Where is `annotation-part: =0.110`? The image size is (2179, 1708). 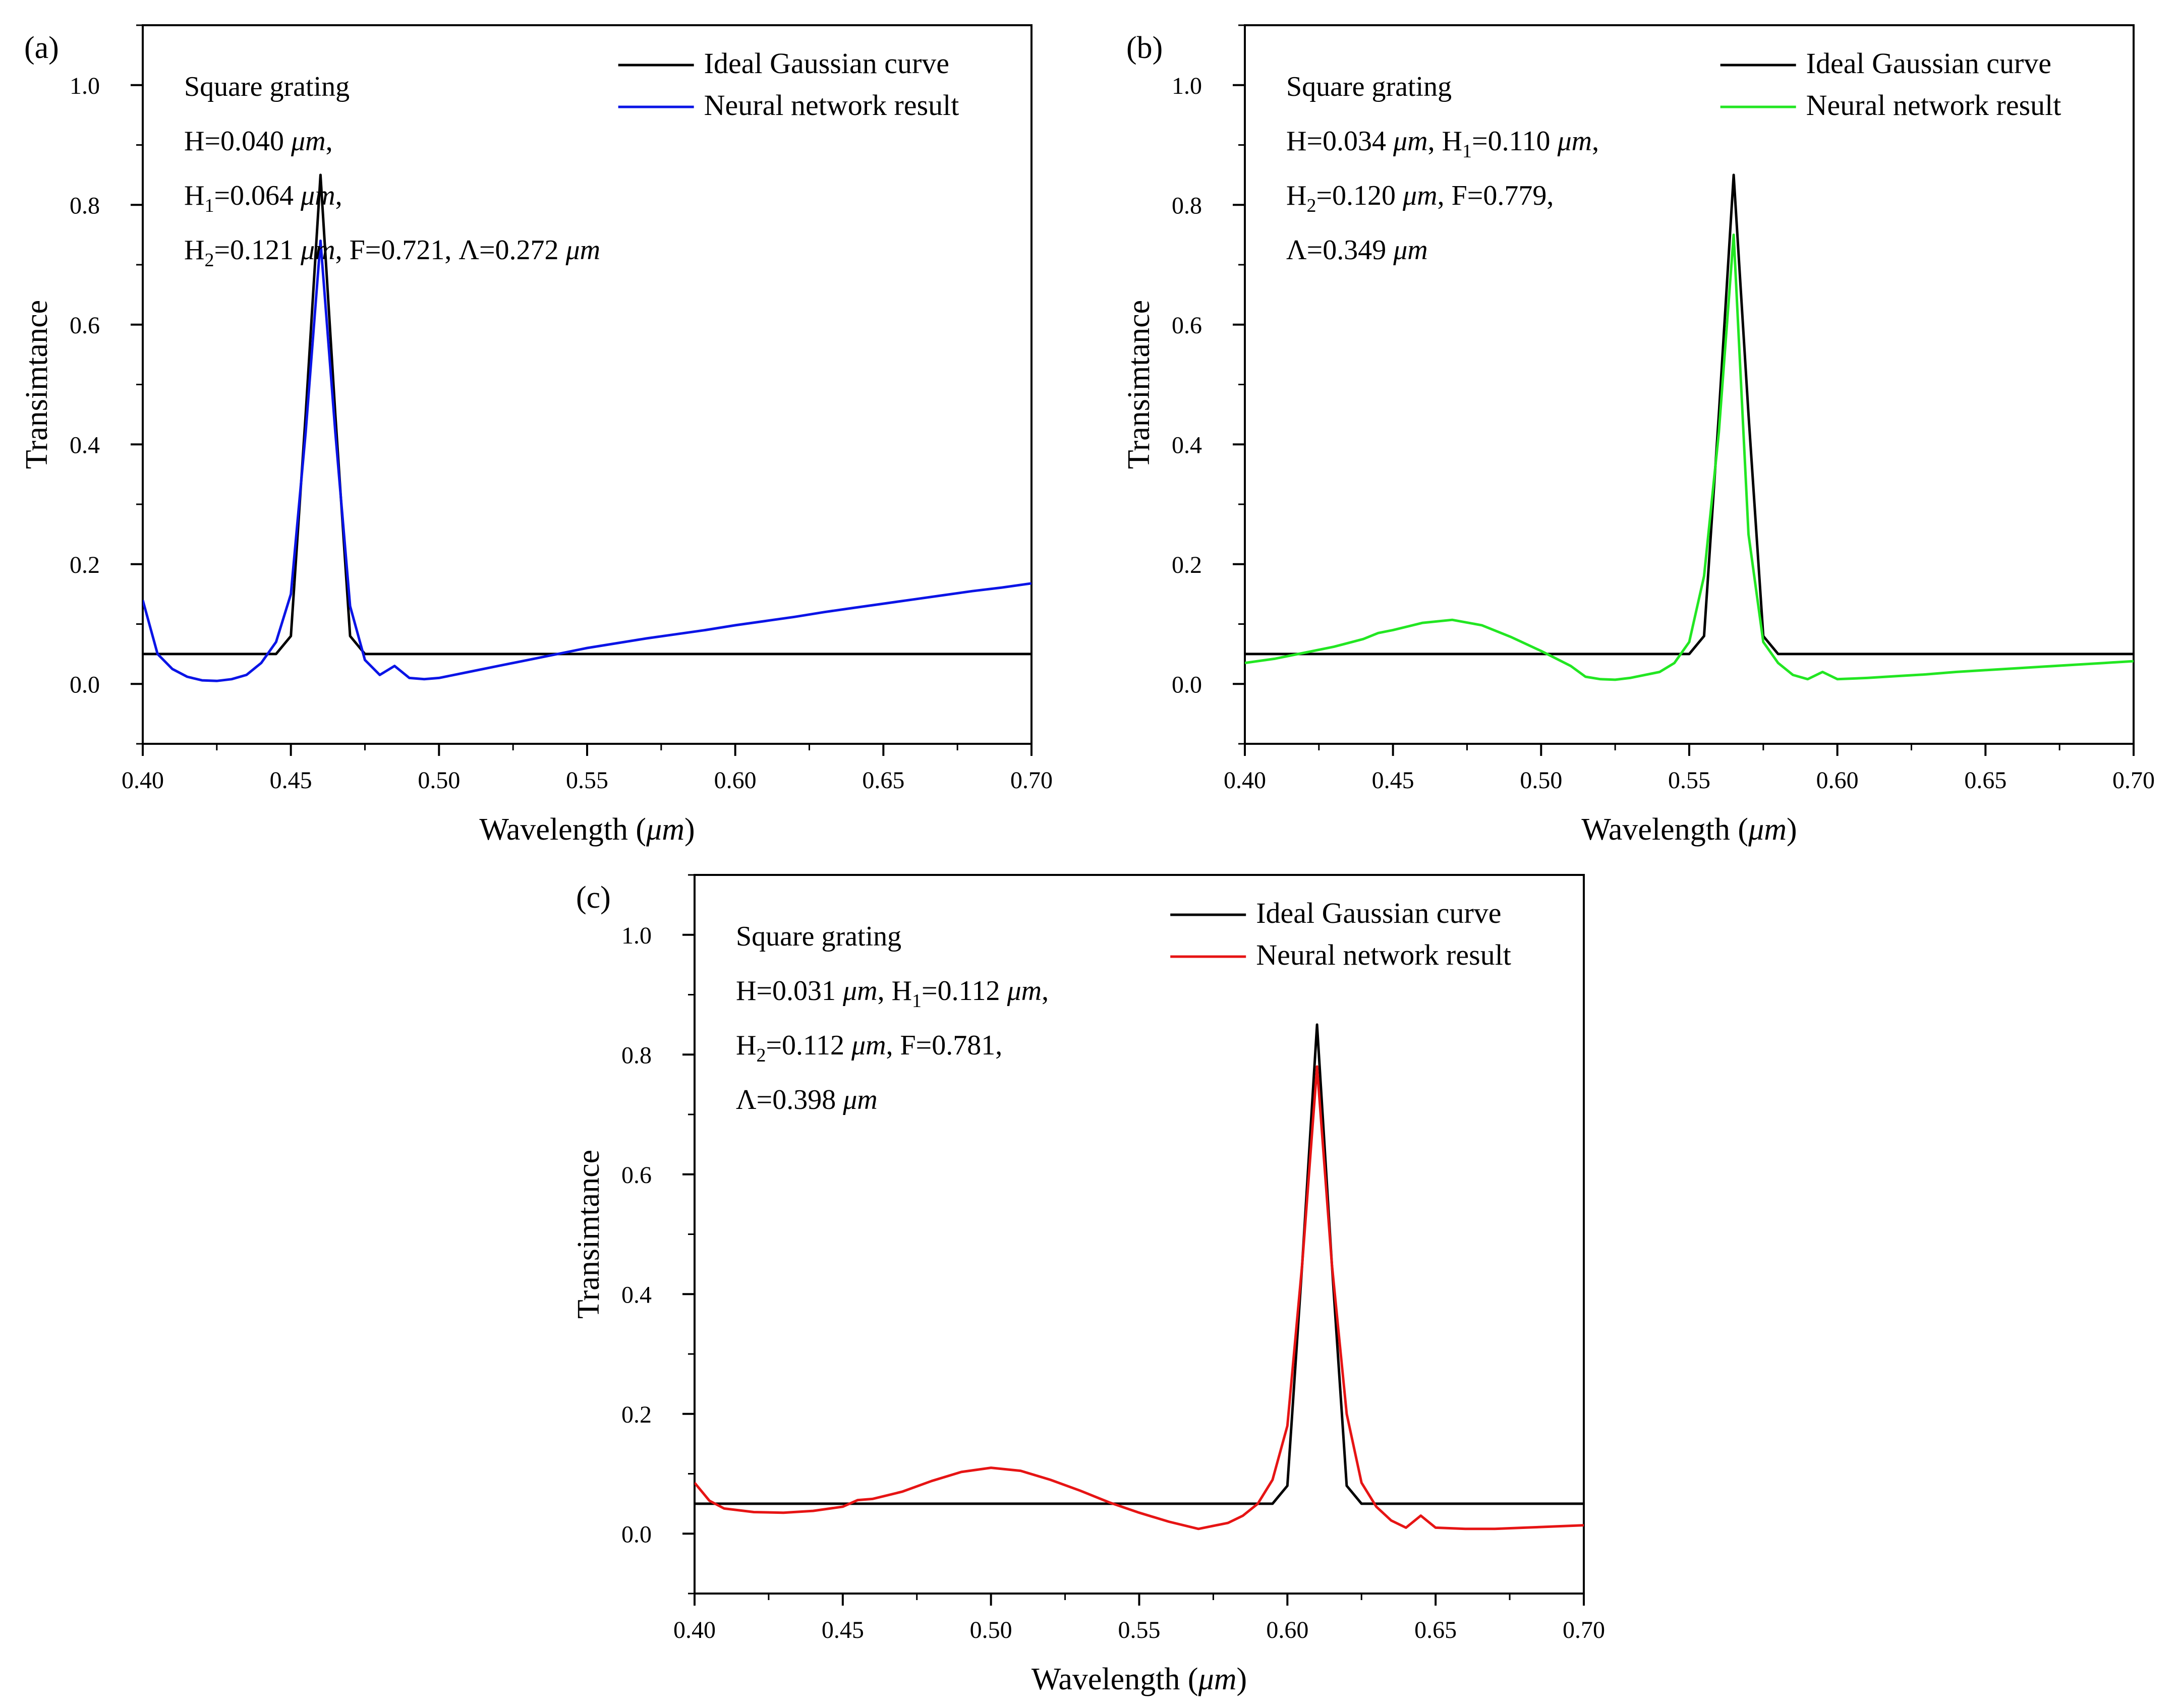 annotation-part: =0.110 is located at coordinates (1515, 141).